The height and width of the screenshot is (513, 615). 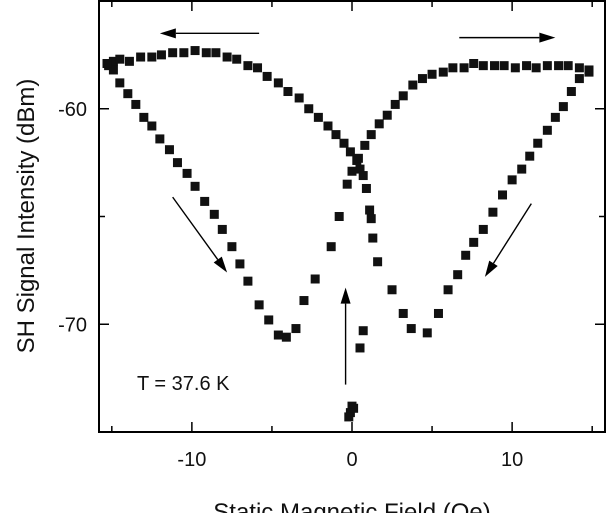 I want to click on temperature-annotation: T = 37.6 K, so click(x=183, y=384).